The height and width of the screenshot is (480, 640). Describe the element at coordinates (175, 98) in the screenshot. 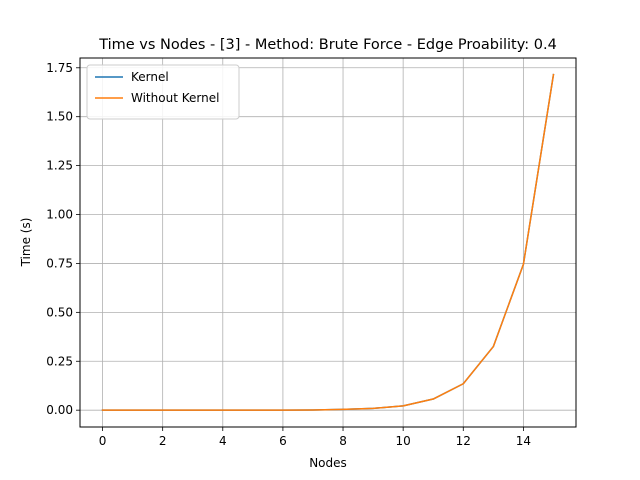

I see `legend-label-1: Without Kernel` at that location.